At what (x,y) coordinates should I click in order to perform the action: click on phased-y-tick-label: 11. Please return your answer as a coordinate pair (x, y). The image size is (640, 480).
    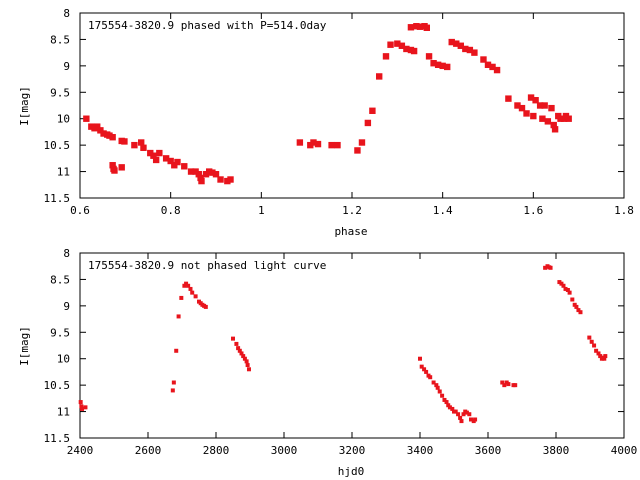
    Looking at the image, I should click on (63, 172).